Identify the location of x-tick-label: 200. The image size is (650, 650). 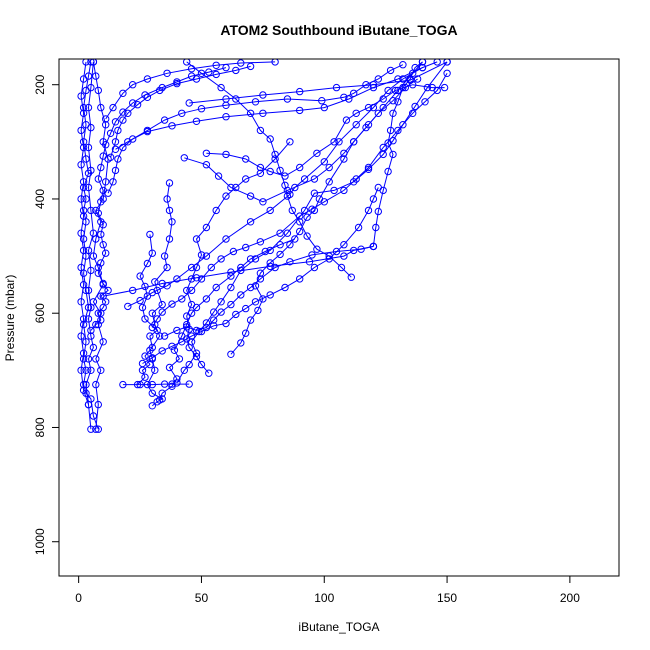
(570, 598).